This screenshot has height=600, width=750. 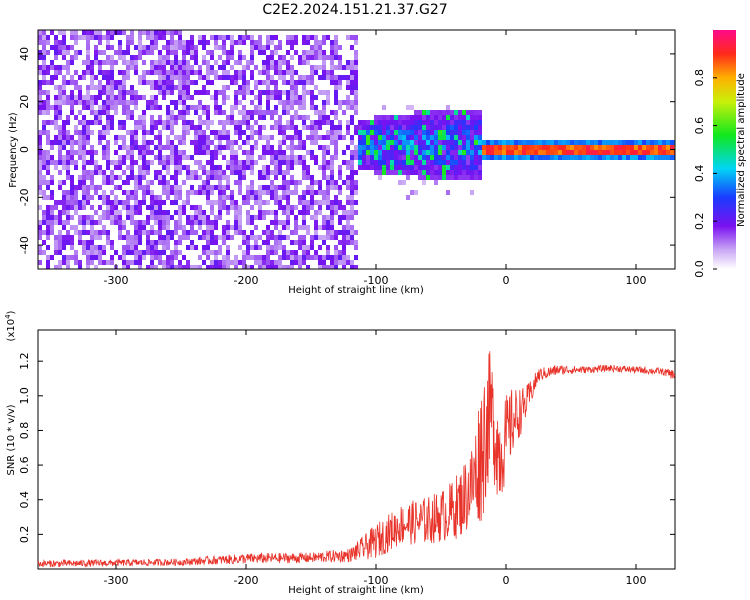 I want to click on colorbar-ticks: 0.00.20.40.60.8, so click(x=705, y=173).